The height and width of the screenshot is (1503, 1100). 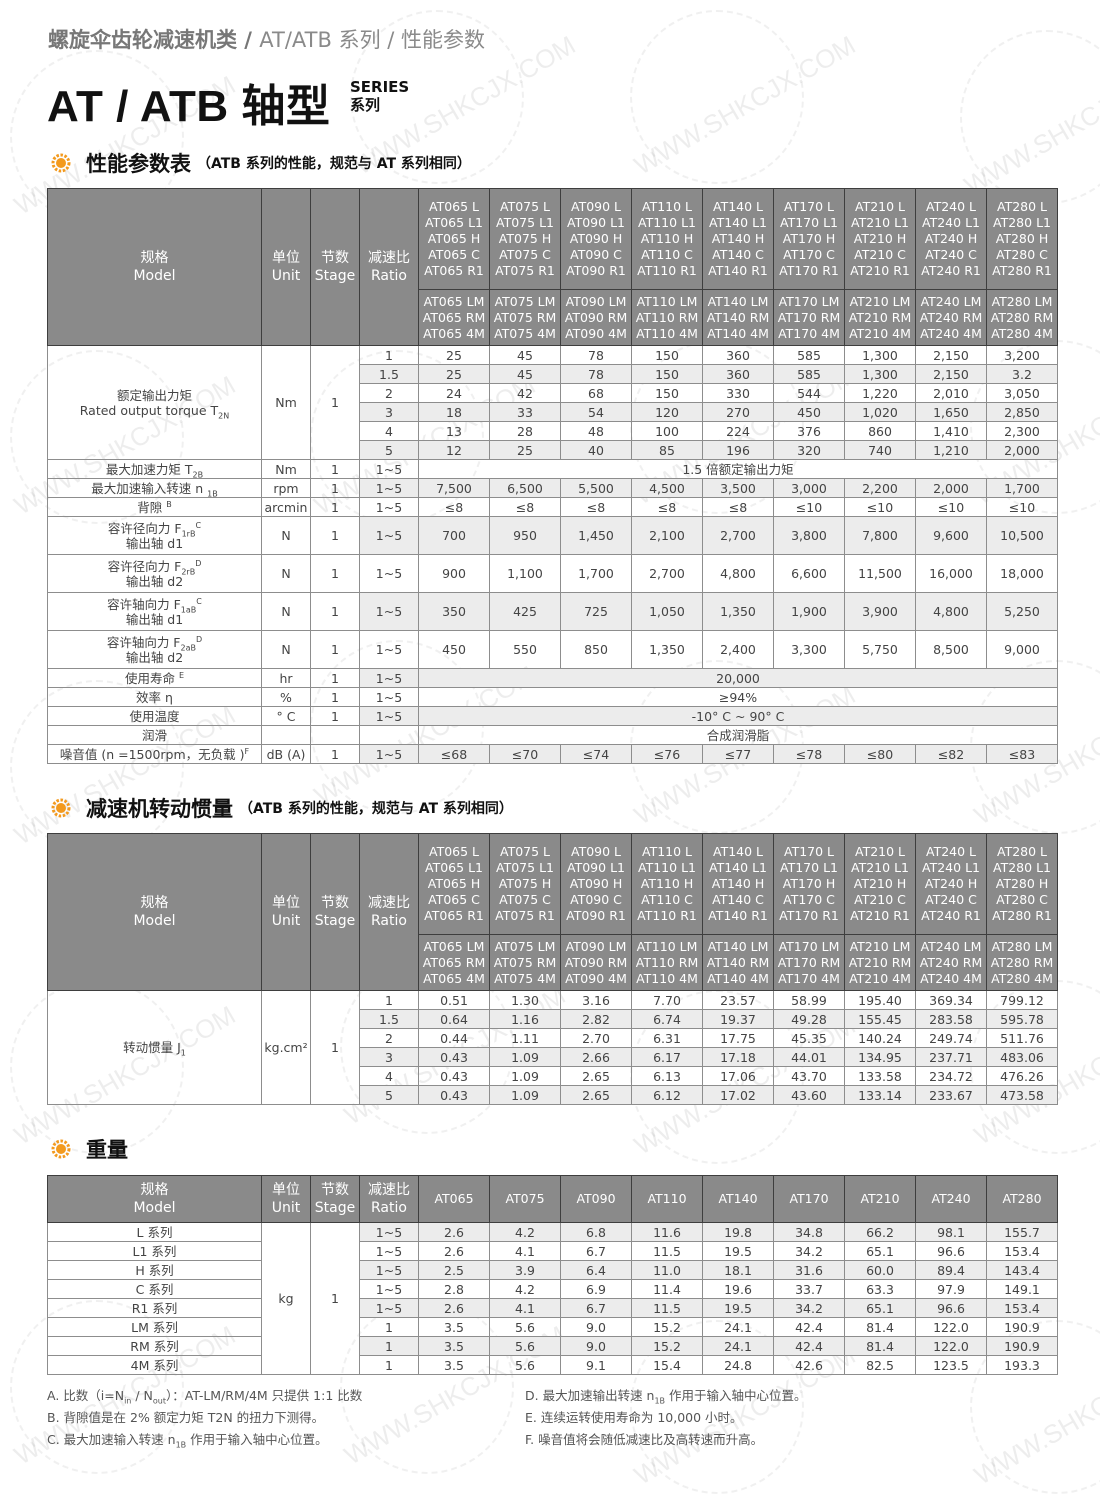 I want to click on header-model-en: Model, so click(x=154, y=921).